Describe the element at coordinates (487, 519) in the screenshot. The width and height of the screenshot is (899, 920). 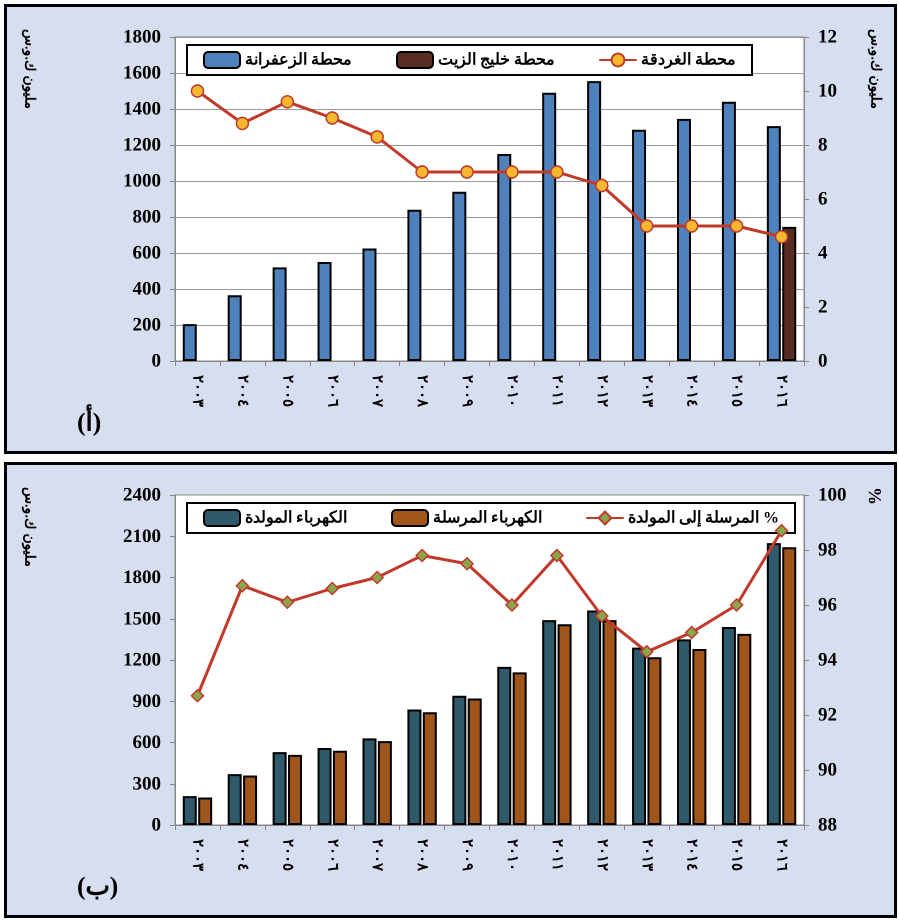
I see `legend-label: الكهرباء المرسلة` at that location.